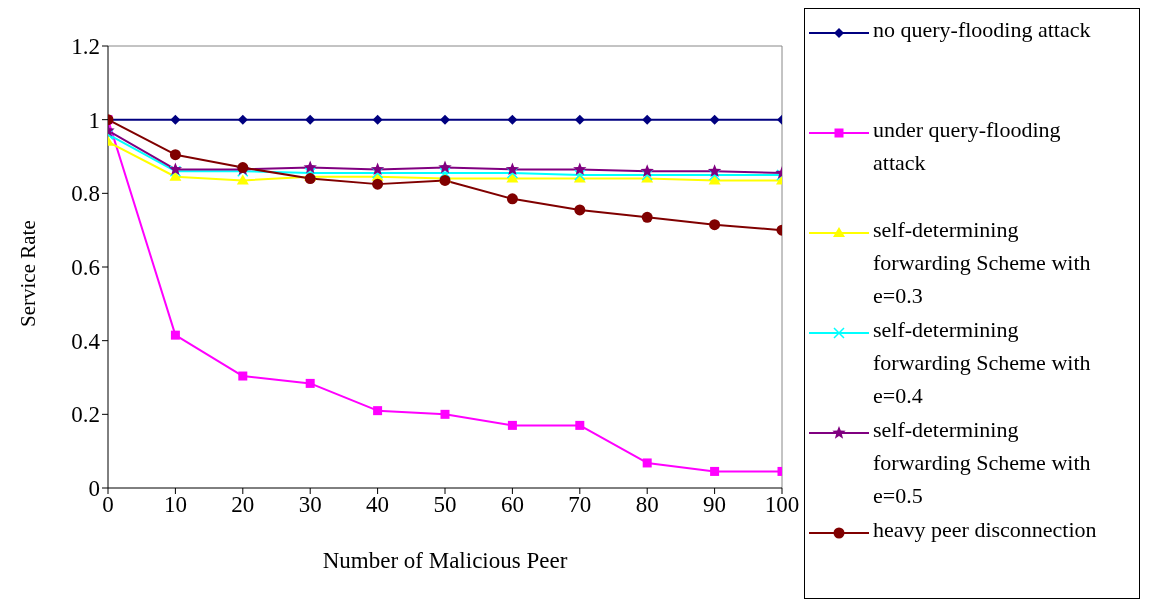  Describe the element at coordinates (94, 489) in the screenshot. I see `y-tick-label: 0` at that location.